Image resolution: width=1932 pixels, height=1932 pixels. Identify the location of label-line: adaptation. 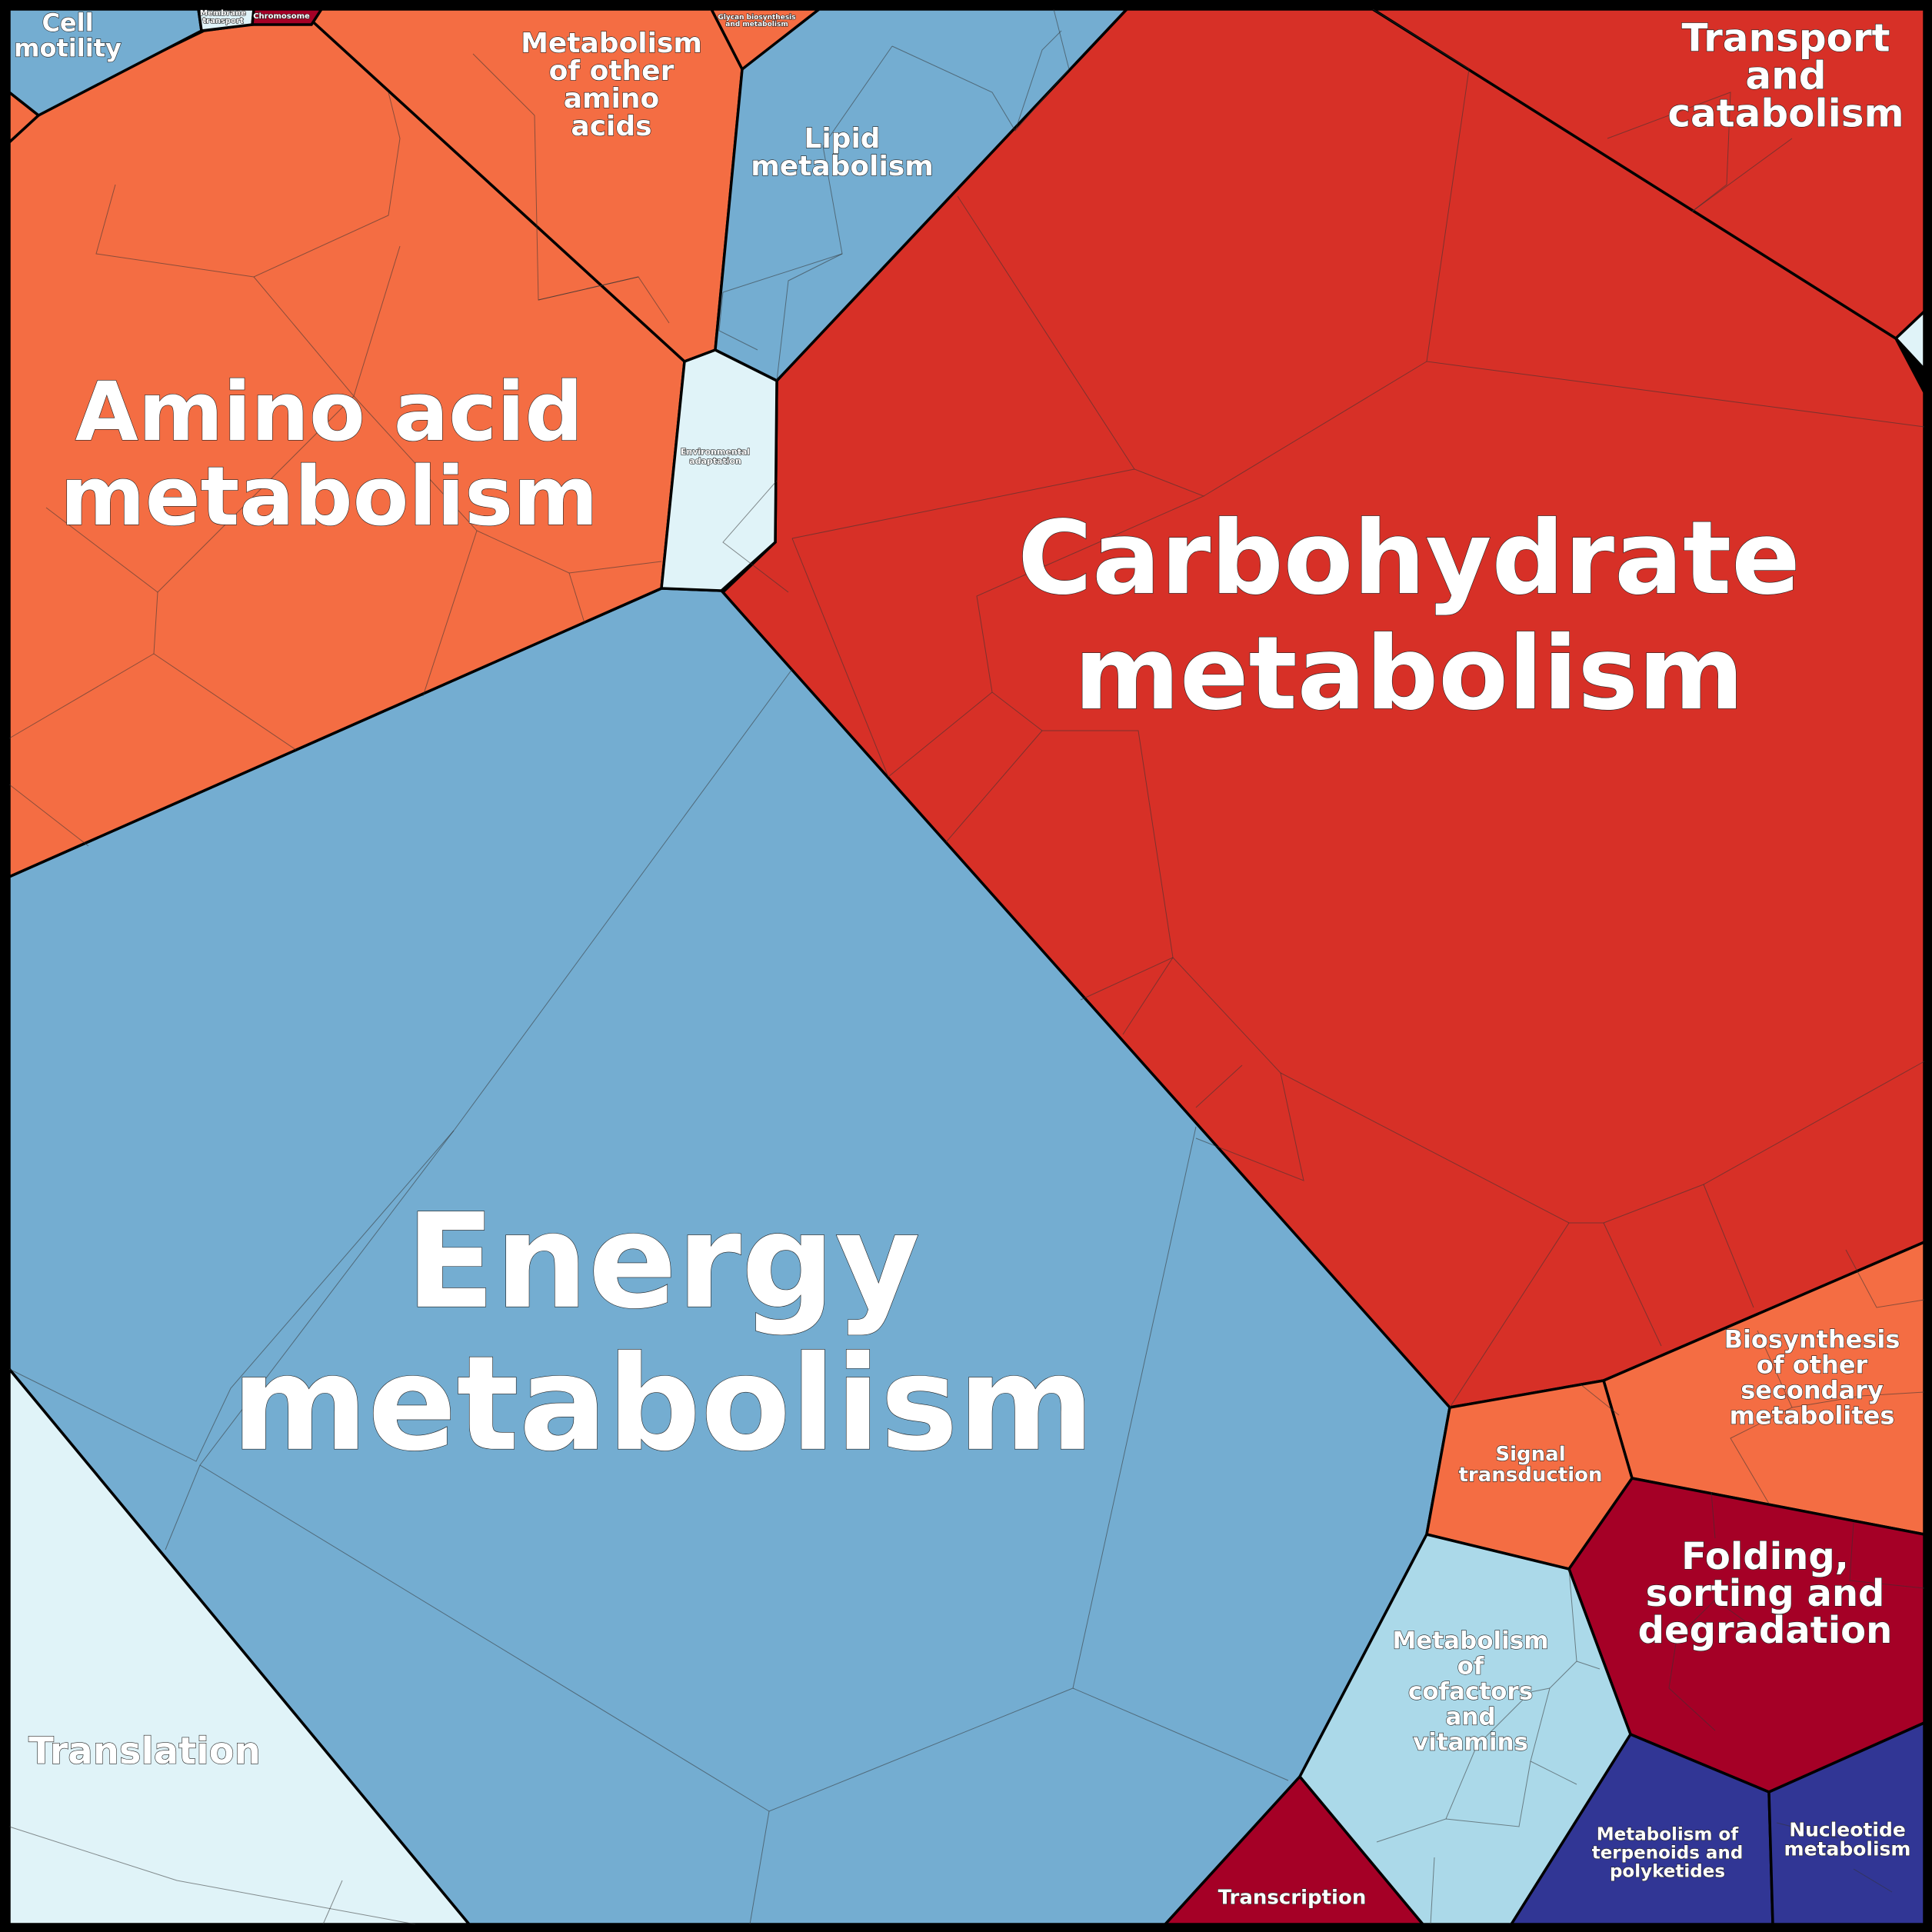
(715, 461).